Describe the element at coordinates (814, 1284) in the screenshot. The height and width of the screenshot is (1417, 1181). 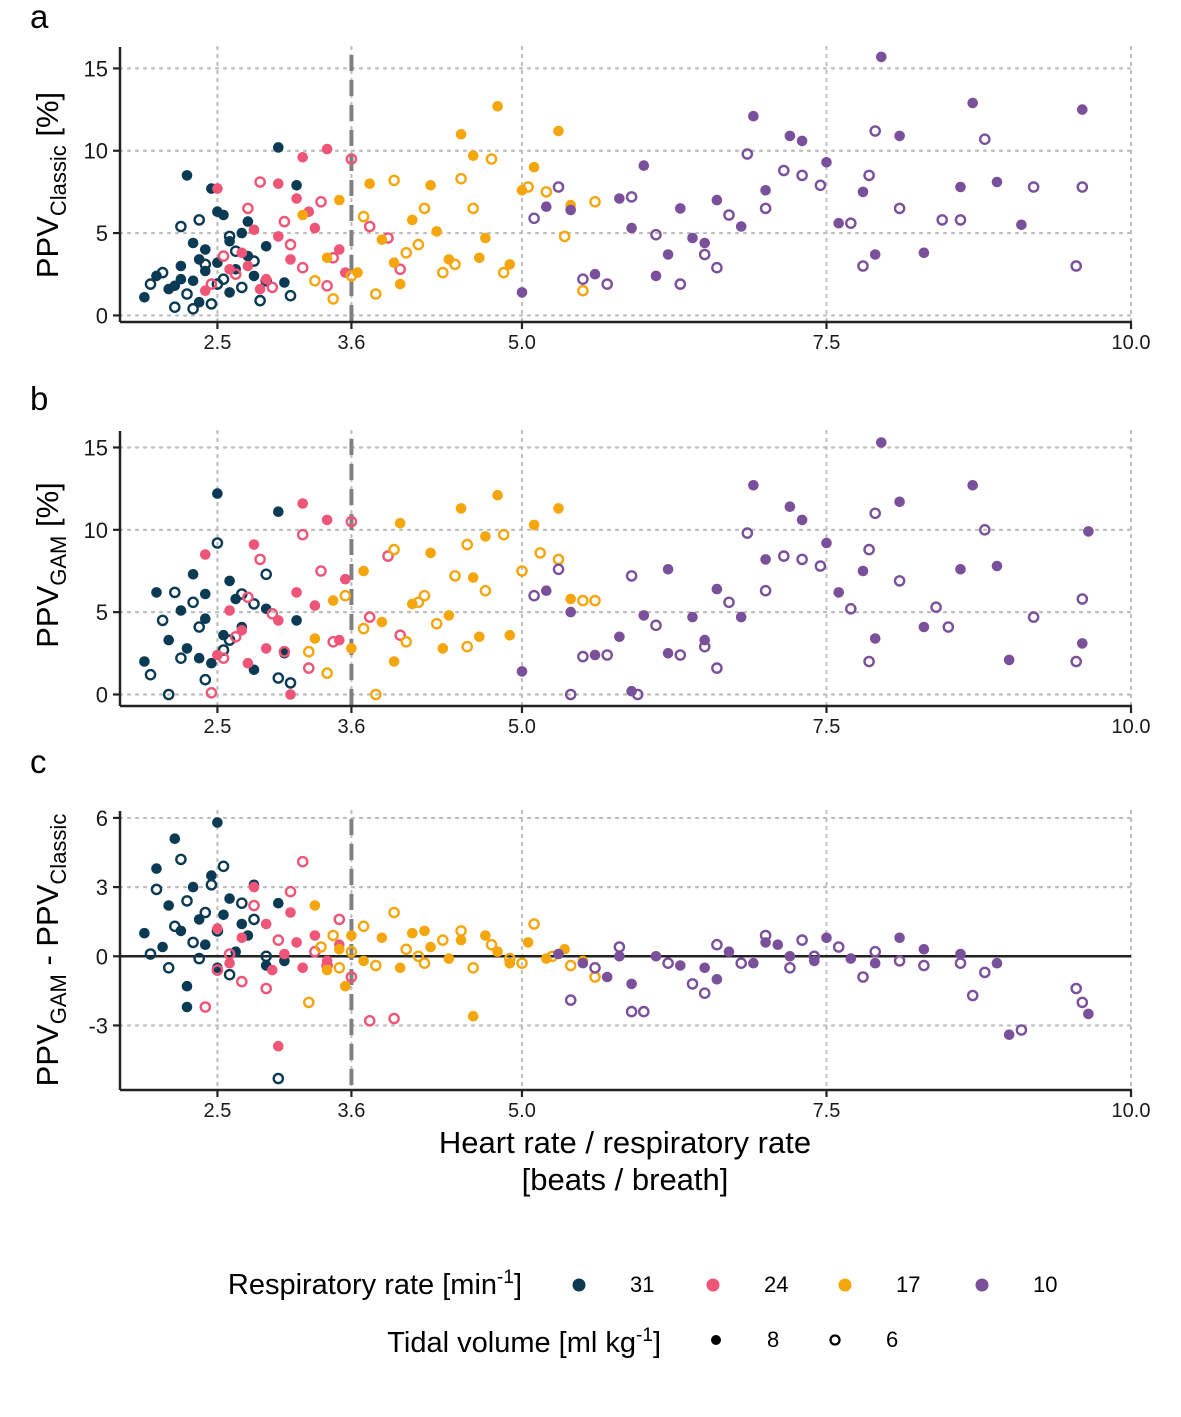
I see `legend-respiratory-rate-items: 31 24 17 10` at that location.